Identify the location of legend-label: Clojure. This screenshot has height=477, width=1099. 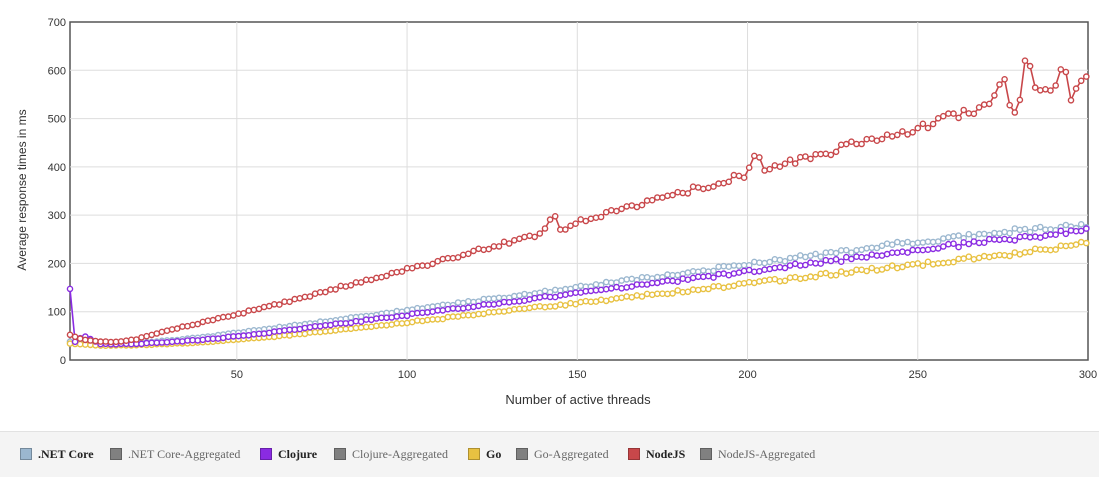
(298, 453).